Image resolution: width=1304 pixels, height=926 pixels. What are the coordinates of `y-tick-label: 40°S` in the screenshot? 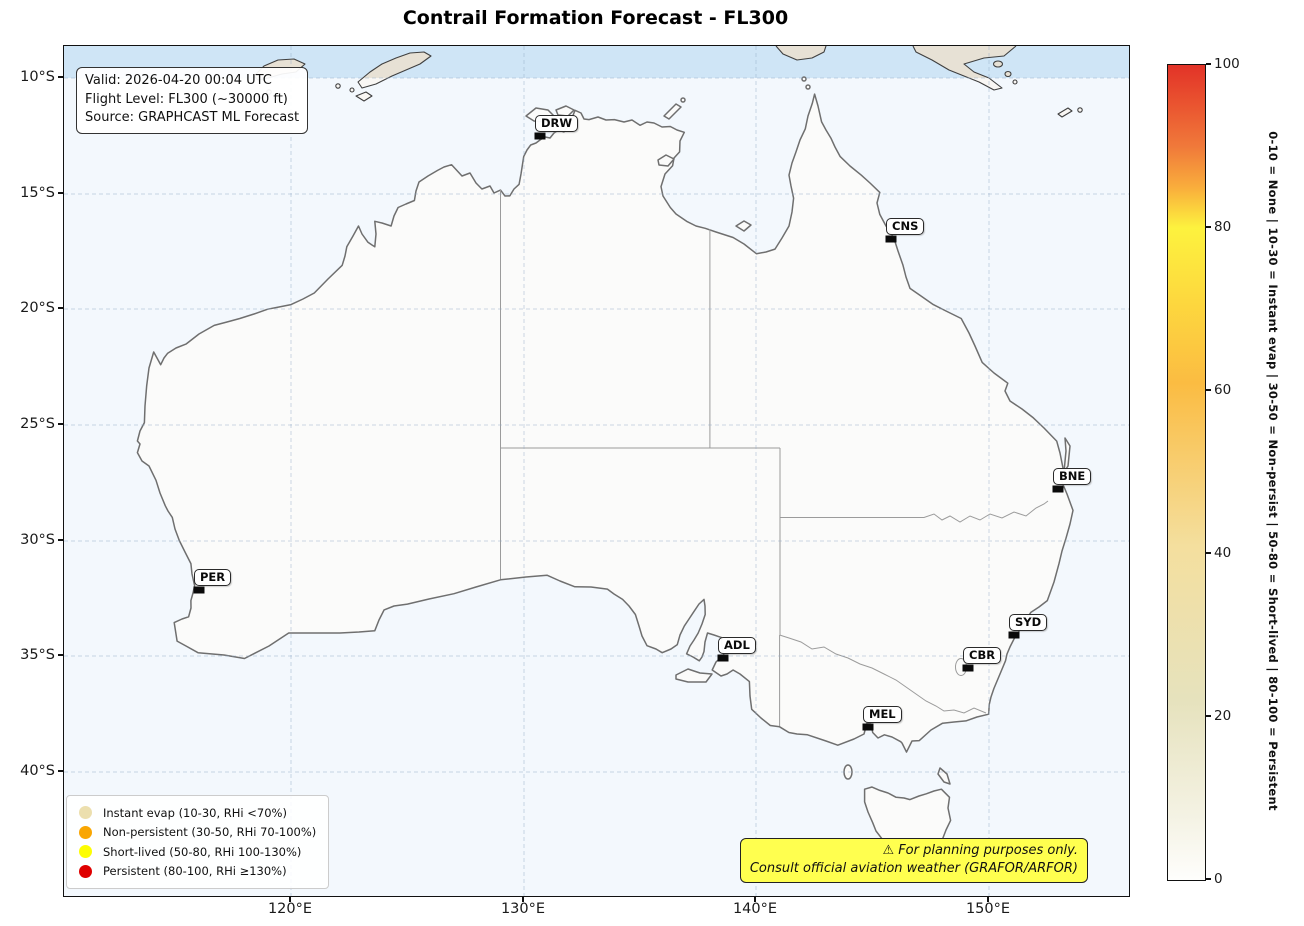 It's located at (37, 771).